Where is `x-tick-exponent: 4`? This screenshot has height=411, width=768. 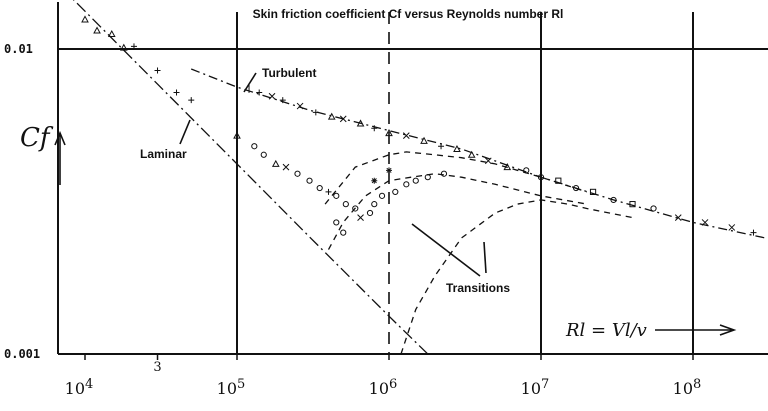
x-tick-exponent: 4 is located at coordinates (89, 384).